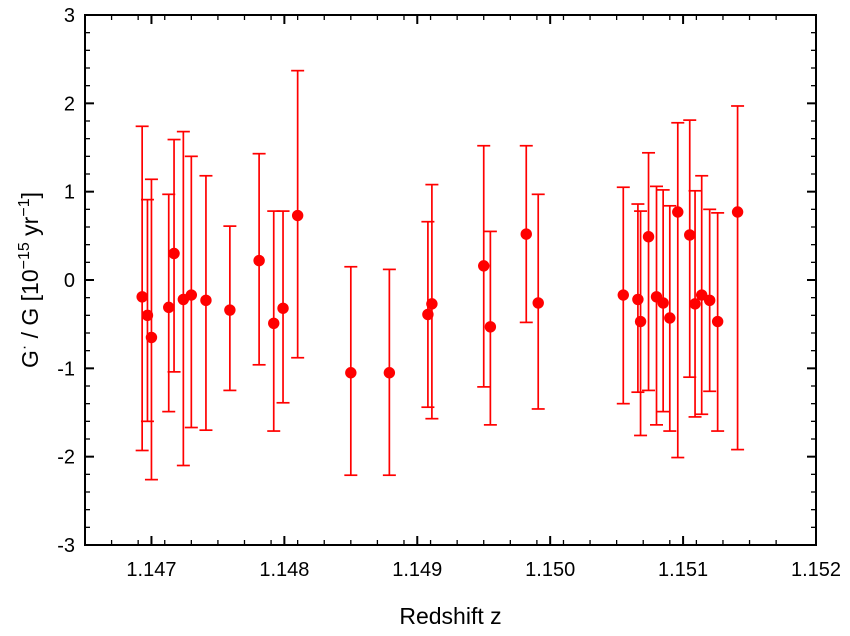  I want to click on x-tick-label: 1.147, so click(151, 570).